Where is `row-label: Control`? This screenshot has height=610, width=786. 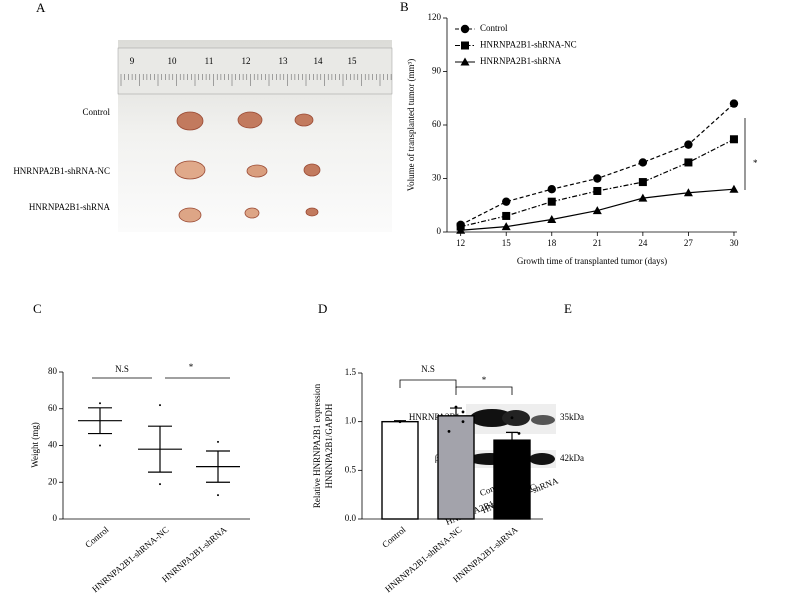
row-label: Control is located at coordinates (96, 112).